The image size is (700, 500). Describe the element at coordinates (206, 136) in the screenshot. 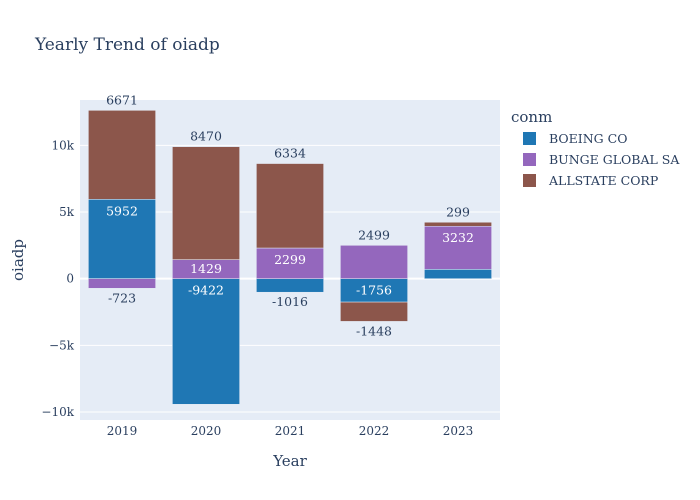

I see `data-label: 8470` at that location.